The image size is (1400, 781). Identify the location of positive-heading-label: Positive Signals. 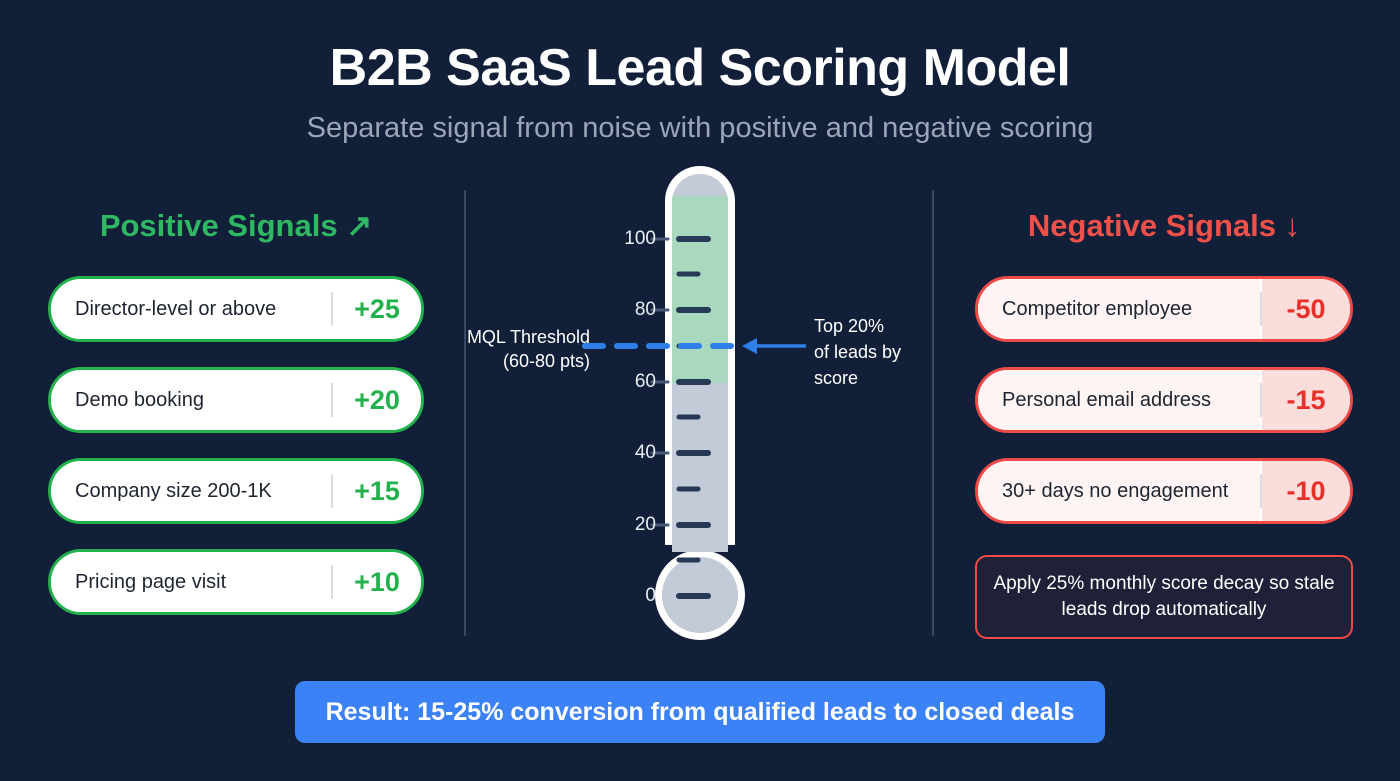
(218, 225).